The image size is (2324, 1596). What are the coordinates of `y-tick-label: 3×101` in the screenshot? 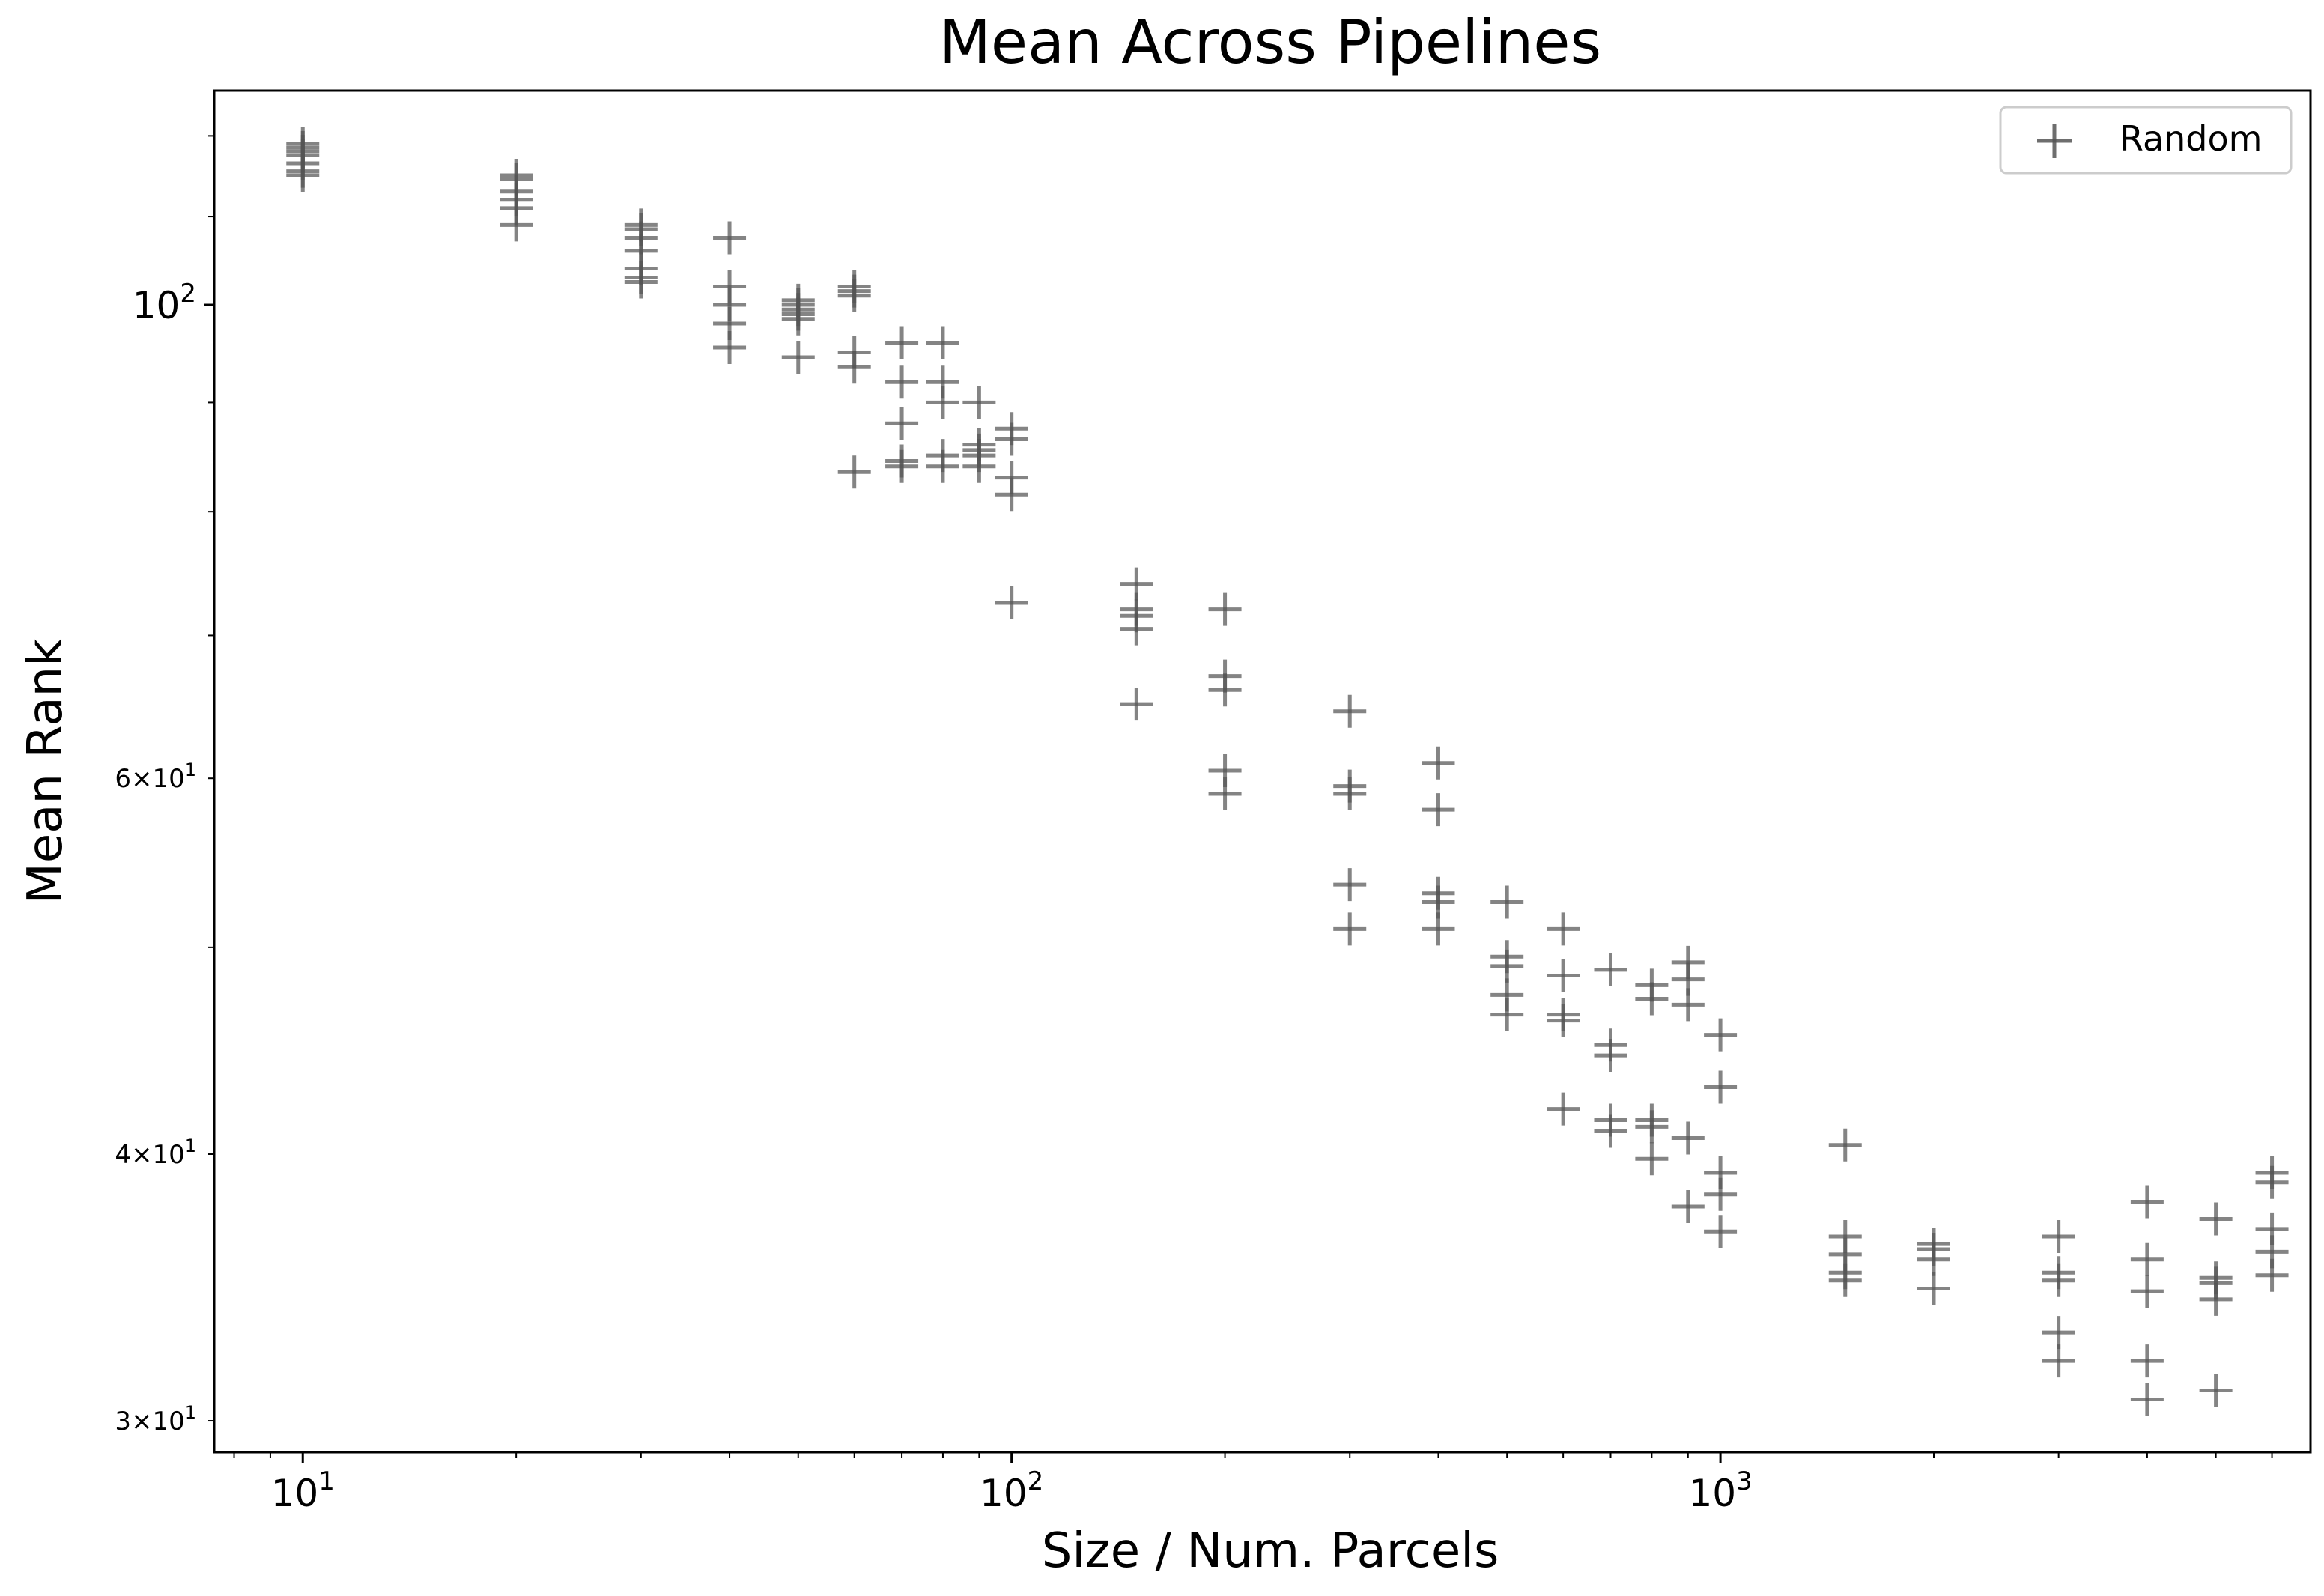 It's located at (155, 1419).